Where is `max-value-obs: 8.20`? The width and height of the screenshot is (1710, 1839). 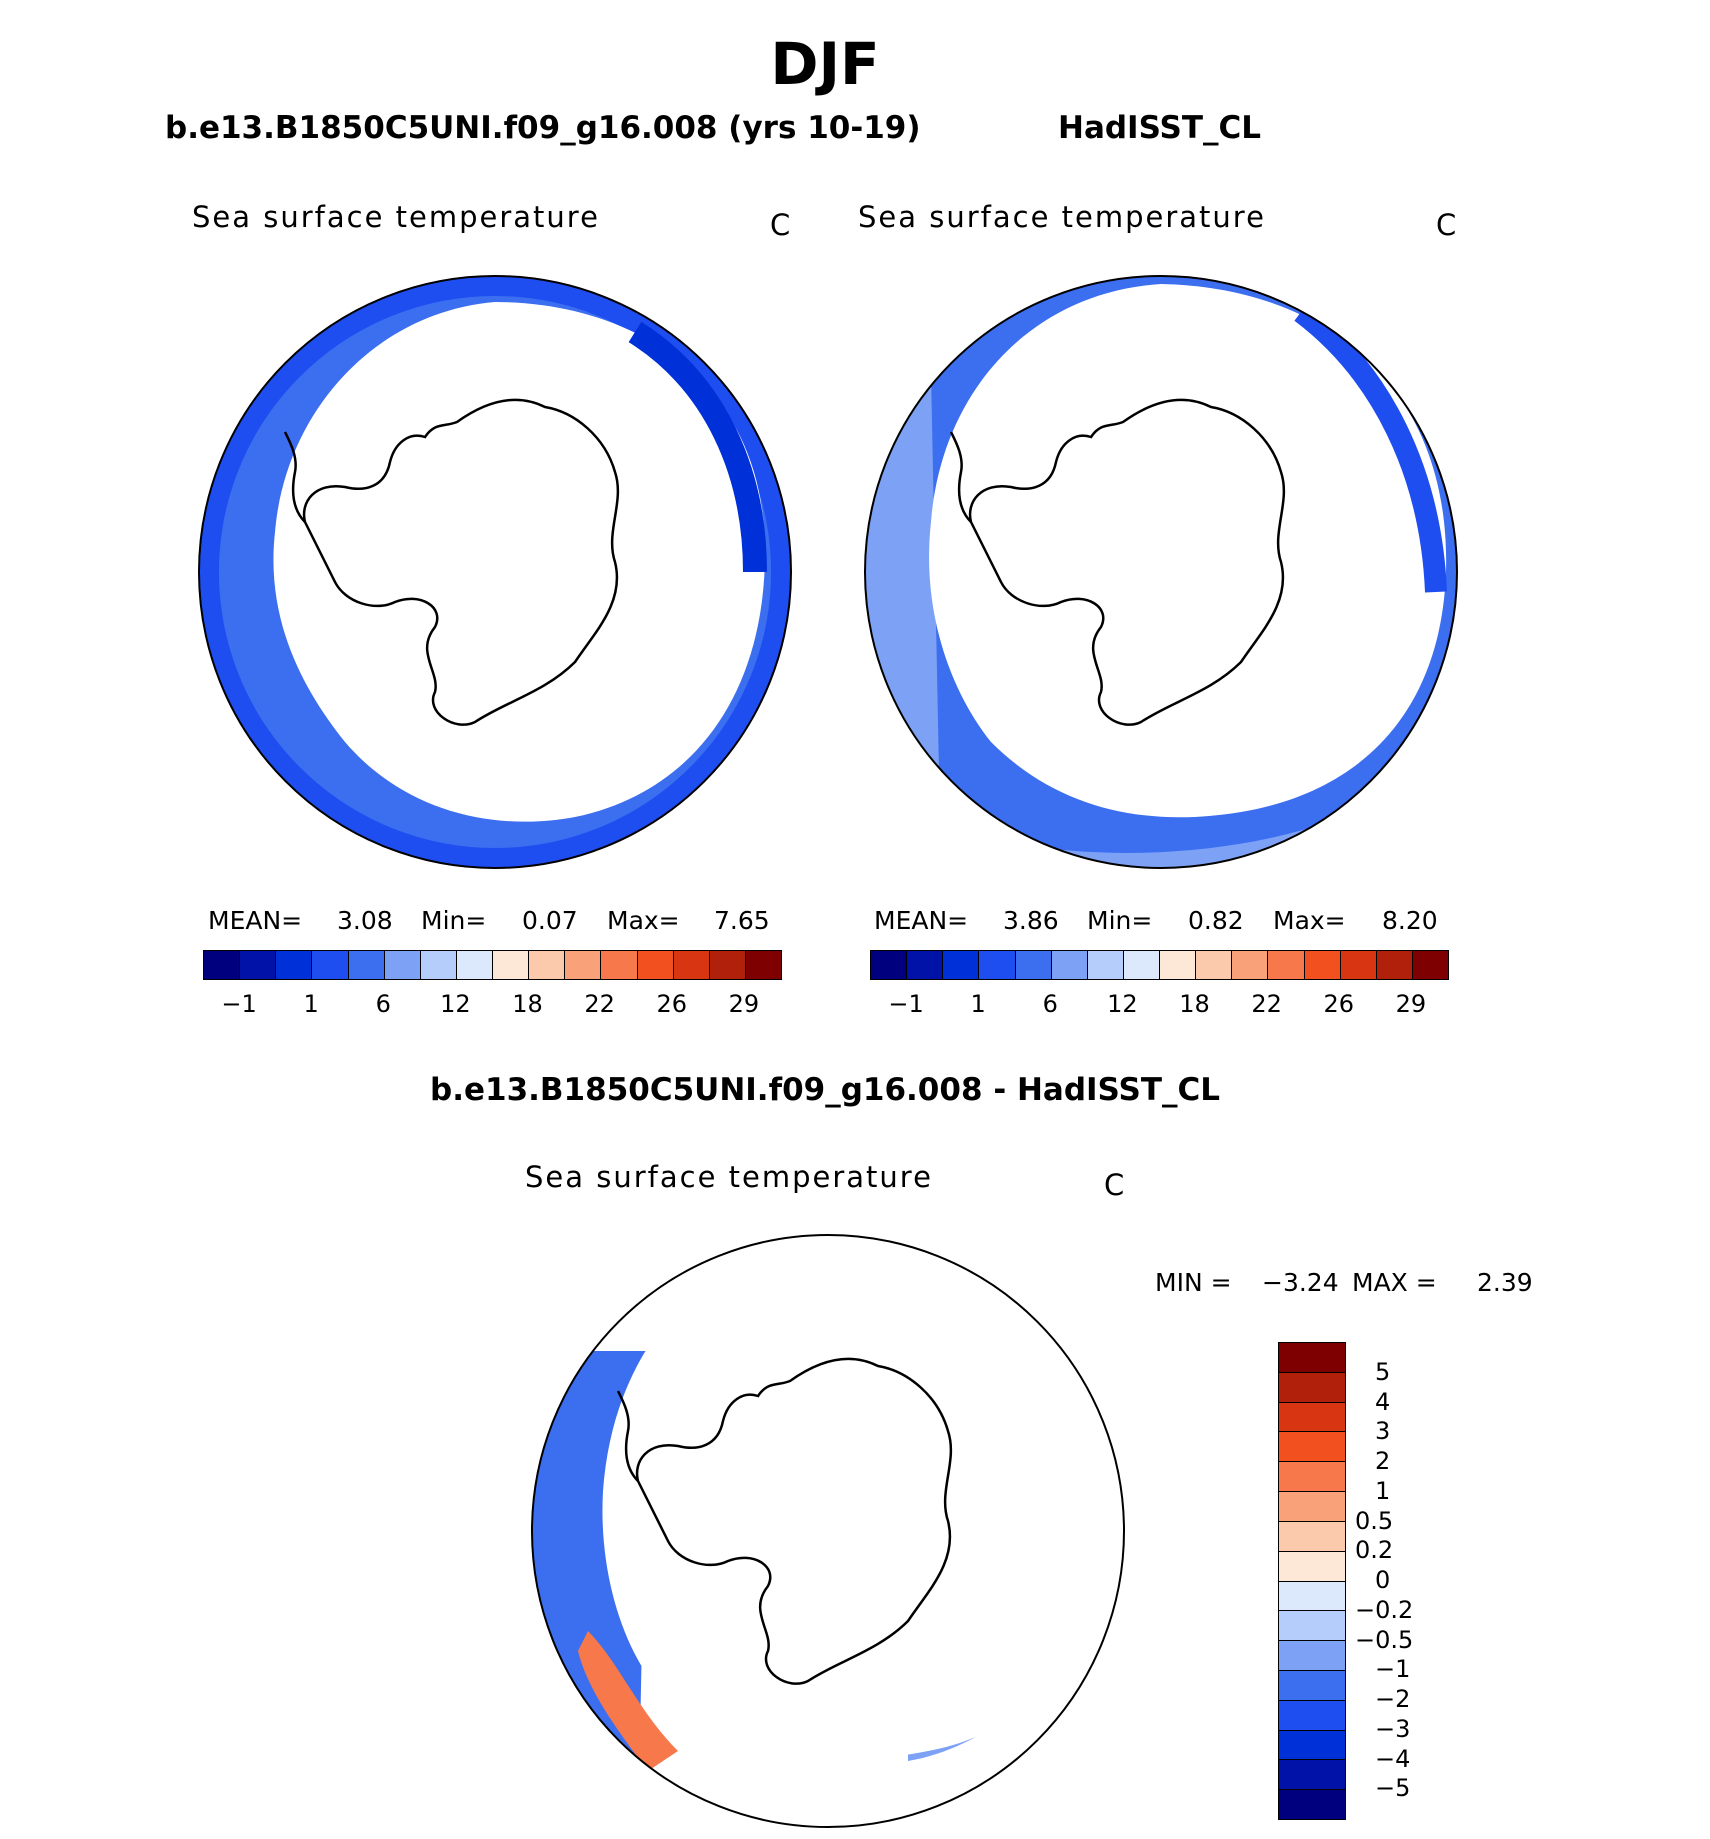 max-value-obs: 8.20 is located at coordinates (1410, 920).